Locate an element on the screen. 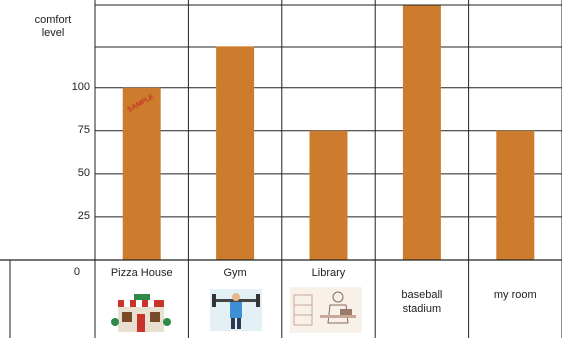 The width and height of the screenshot is (562, 338). y-tick-75: 75 is located at coordinates (83, 129).